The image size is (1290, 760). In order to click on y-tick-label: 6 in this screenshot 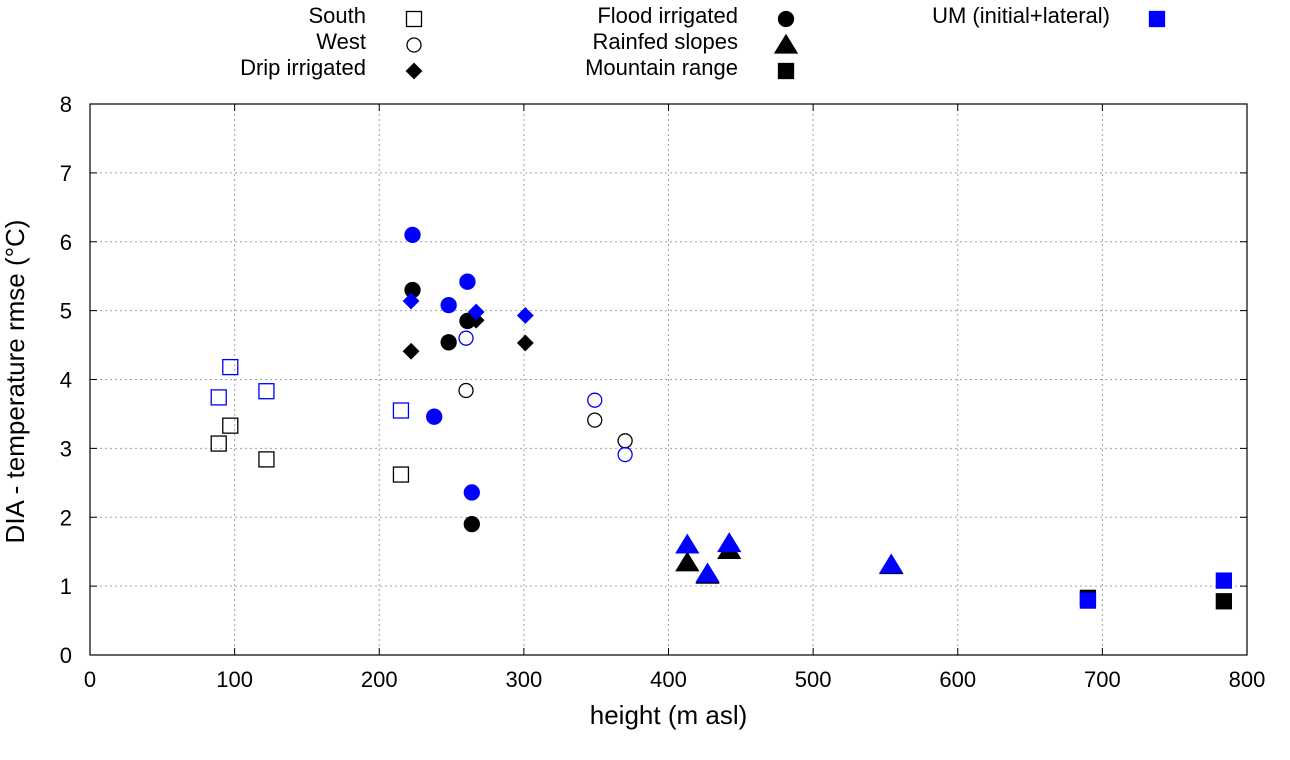, I will do `click(66, 242)`.